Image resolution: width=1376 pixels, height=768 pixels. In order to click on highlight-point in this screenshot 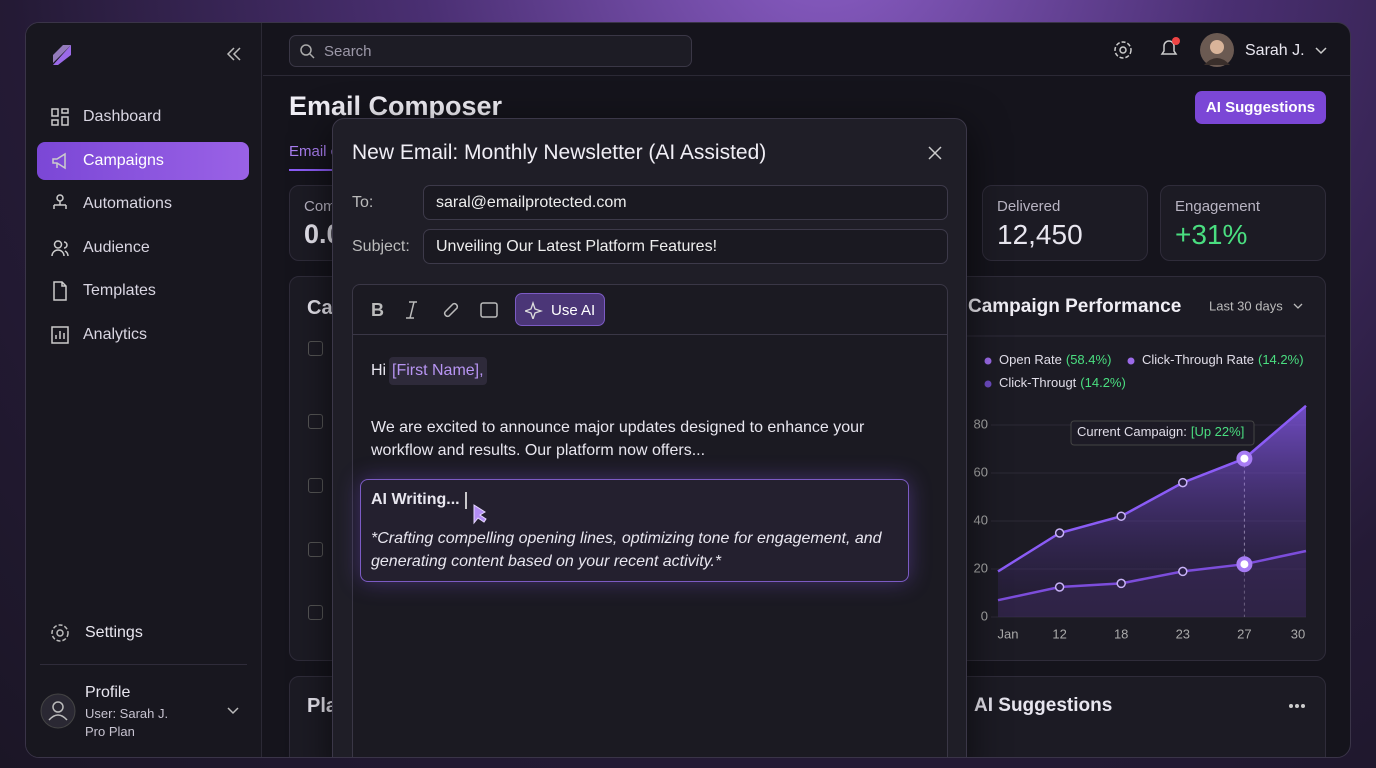, I will do `click(1244, 564)`.